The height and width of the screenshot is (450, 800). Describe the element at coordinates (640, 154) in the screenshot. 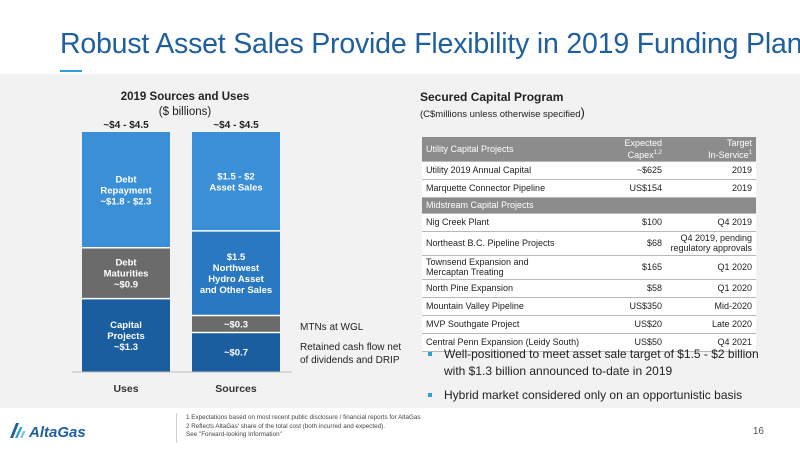

I see `header-capex-text: Capex` at that location.